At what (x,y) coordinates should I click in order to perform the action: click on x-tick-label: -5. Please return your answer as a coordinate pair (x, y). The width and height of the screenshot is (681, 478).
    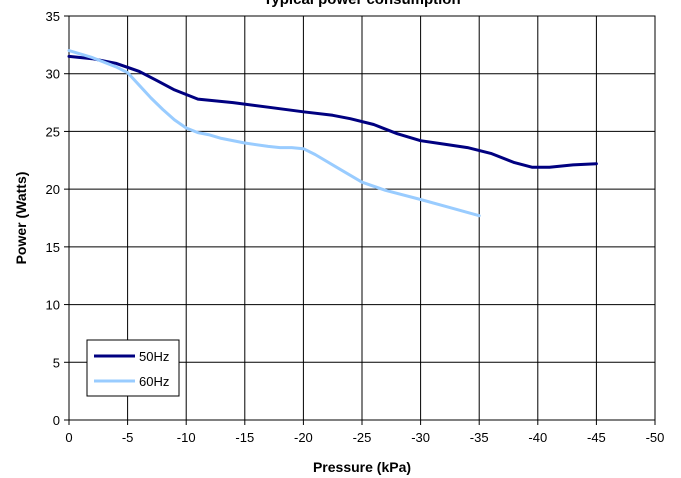
    Looking at the image, I should click on (128, 437).